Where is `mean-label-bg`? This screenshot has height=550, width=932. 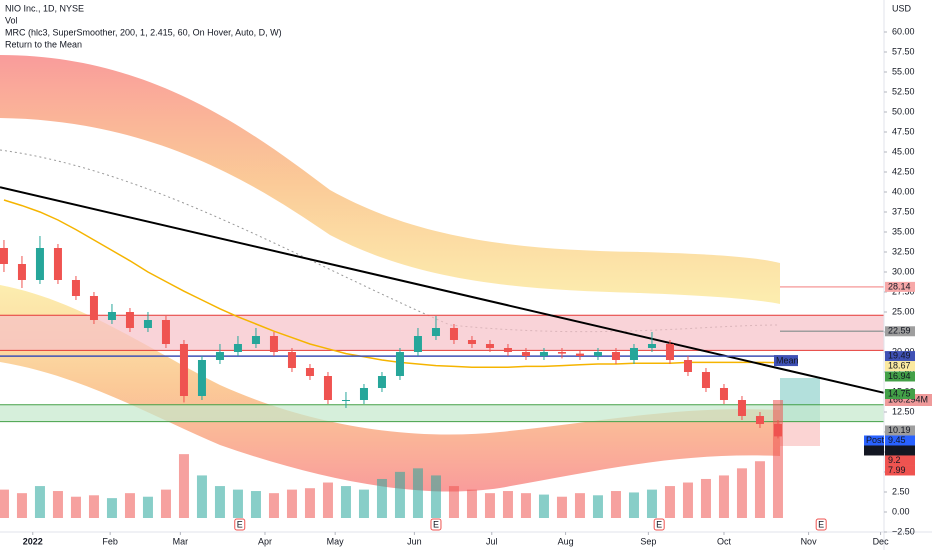 mean-label-bg is located at coordinates (786, 361).